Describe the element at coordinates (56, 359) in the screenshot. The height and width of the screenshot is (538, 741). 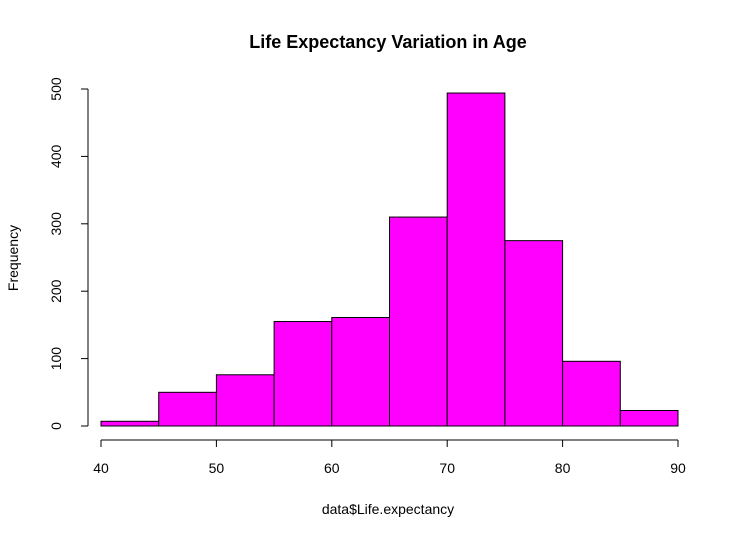
I see `y-tick-label: 100` at that location.